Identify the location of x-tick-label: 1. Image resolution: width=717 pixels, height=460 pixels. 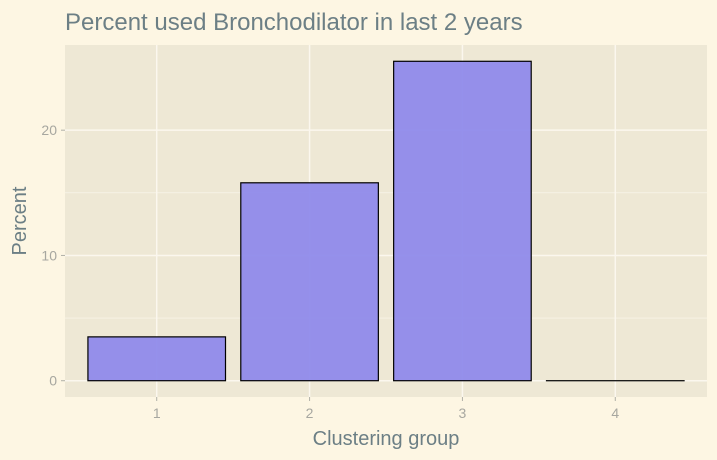
(157, 413).